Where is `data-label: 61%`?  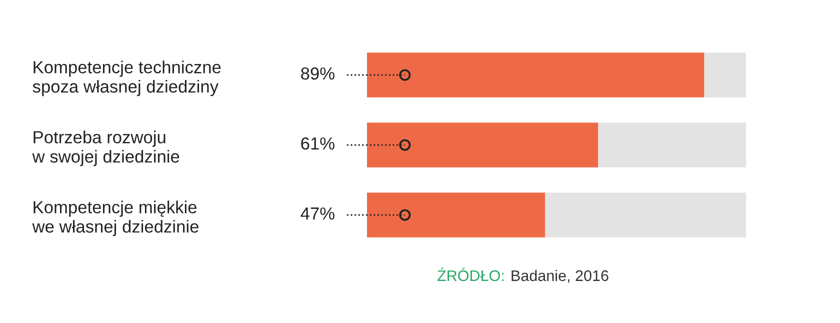 data-label: 61% is located at coordinates (317, 143).